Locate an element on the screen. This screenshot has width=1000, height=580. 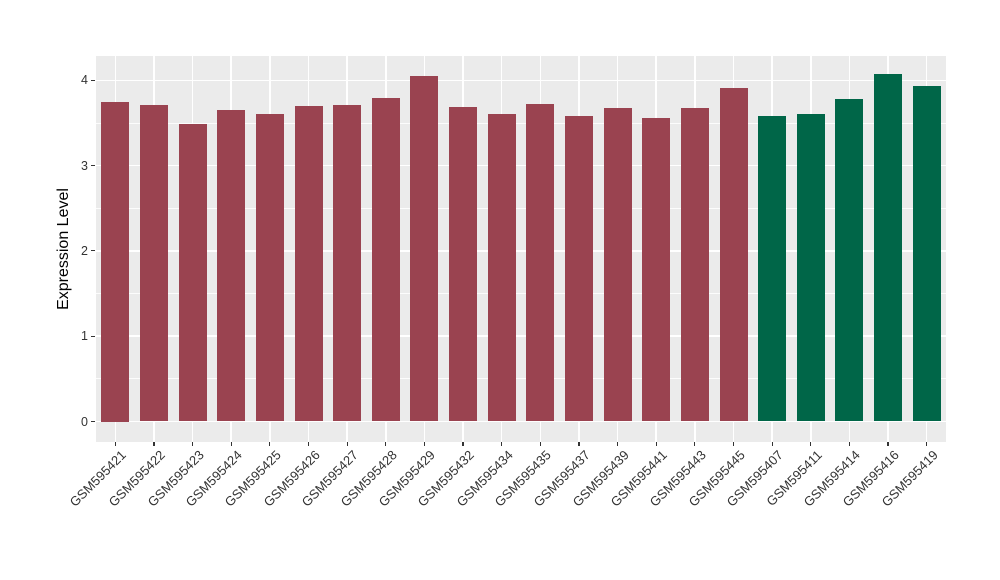
y-tick-label: 2 is located at coordinates (84, 250).